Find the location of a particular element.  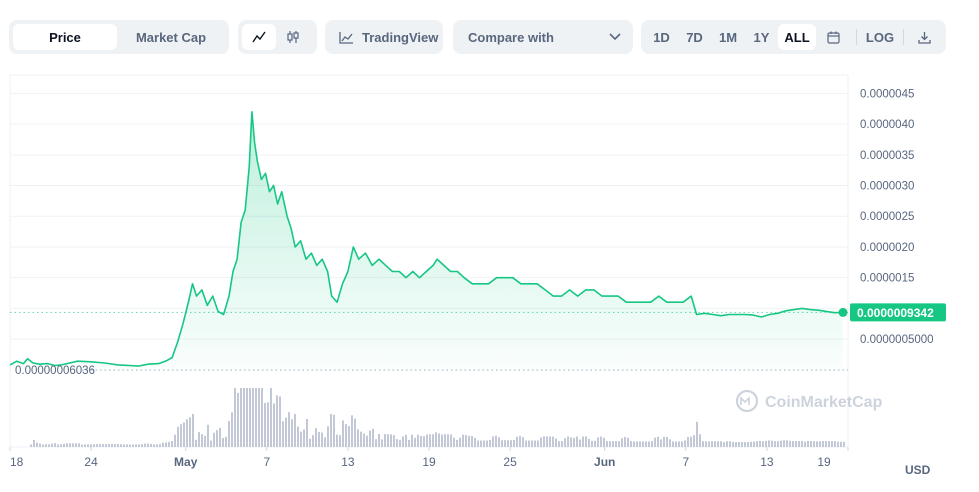

range-1d-button: 1D is located at coordinates (661, 37).